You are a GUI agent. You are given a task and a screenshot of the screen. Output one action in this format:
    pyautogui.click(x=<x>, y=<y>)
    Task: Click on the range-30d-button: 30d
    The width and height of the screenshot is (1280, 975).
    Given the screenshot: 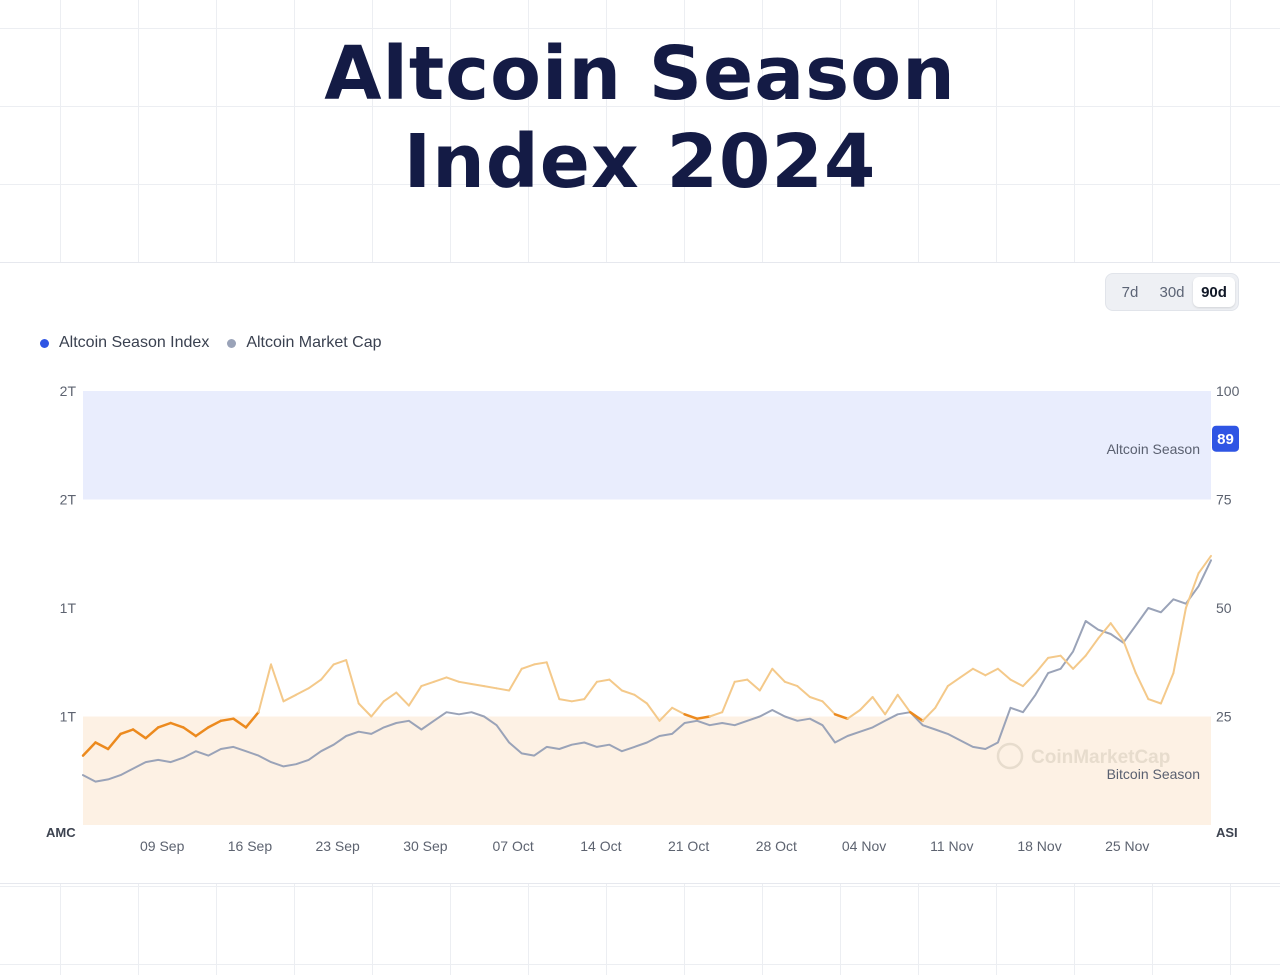 What is the action you would take?
    pyautogui.click(x=1172, y=292)
    